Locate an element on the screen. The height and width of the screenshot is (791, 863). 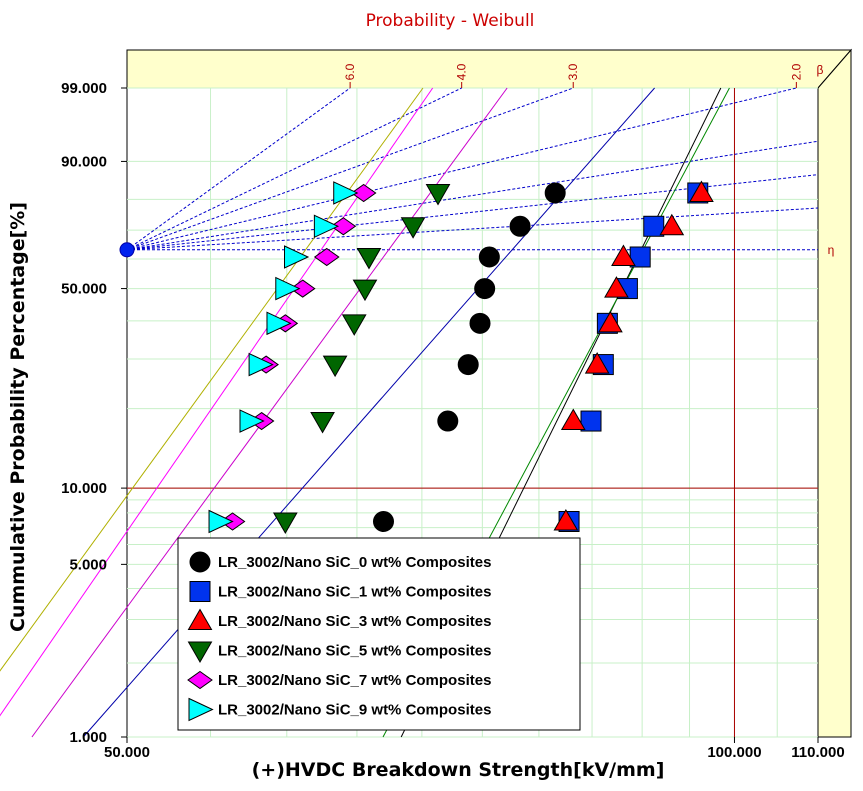
beta-panel-top is located at coordinates (489, 69).